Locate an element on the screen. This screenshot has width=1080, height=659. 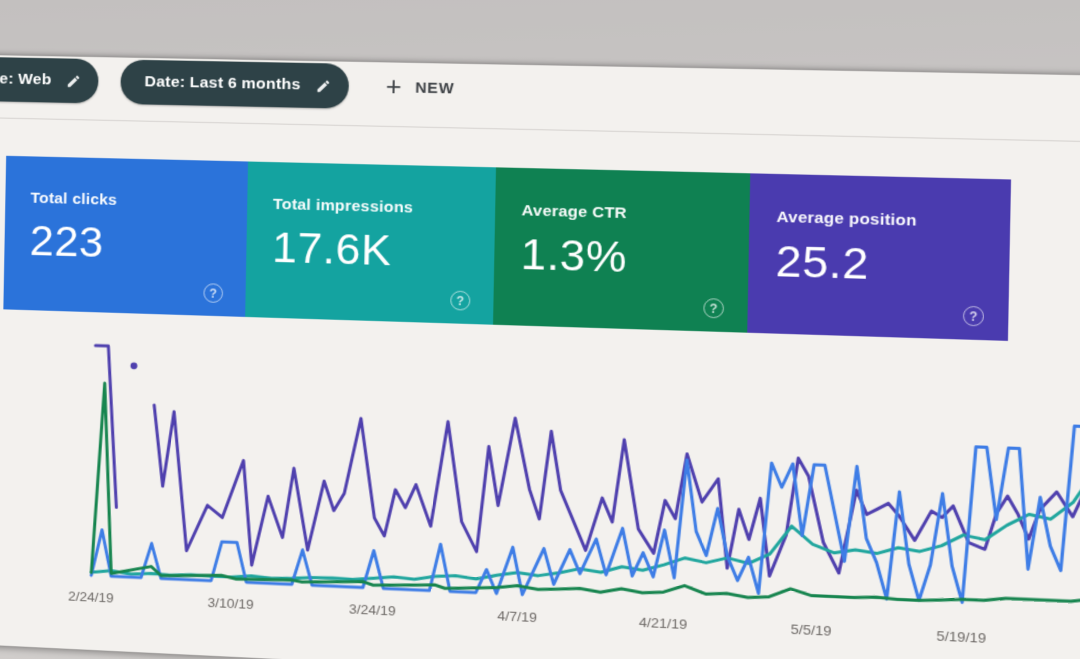
new-filter-label: NEW is located at coordinates (435, 88).